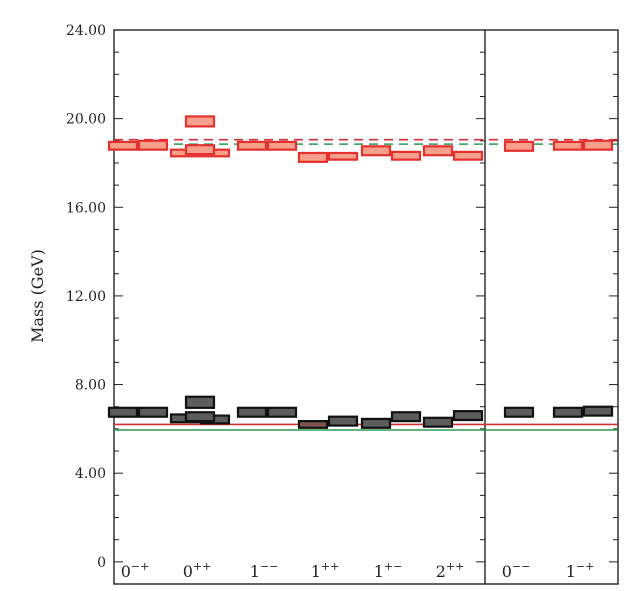 This screenshot has height=591, width=629. I want to click on x-tick-label: 1−−, so click(264, 570).